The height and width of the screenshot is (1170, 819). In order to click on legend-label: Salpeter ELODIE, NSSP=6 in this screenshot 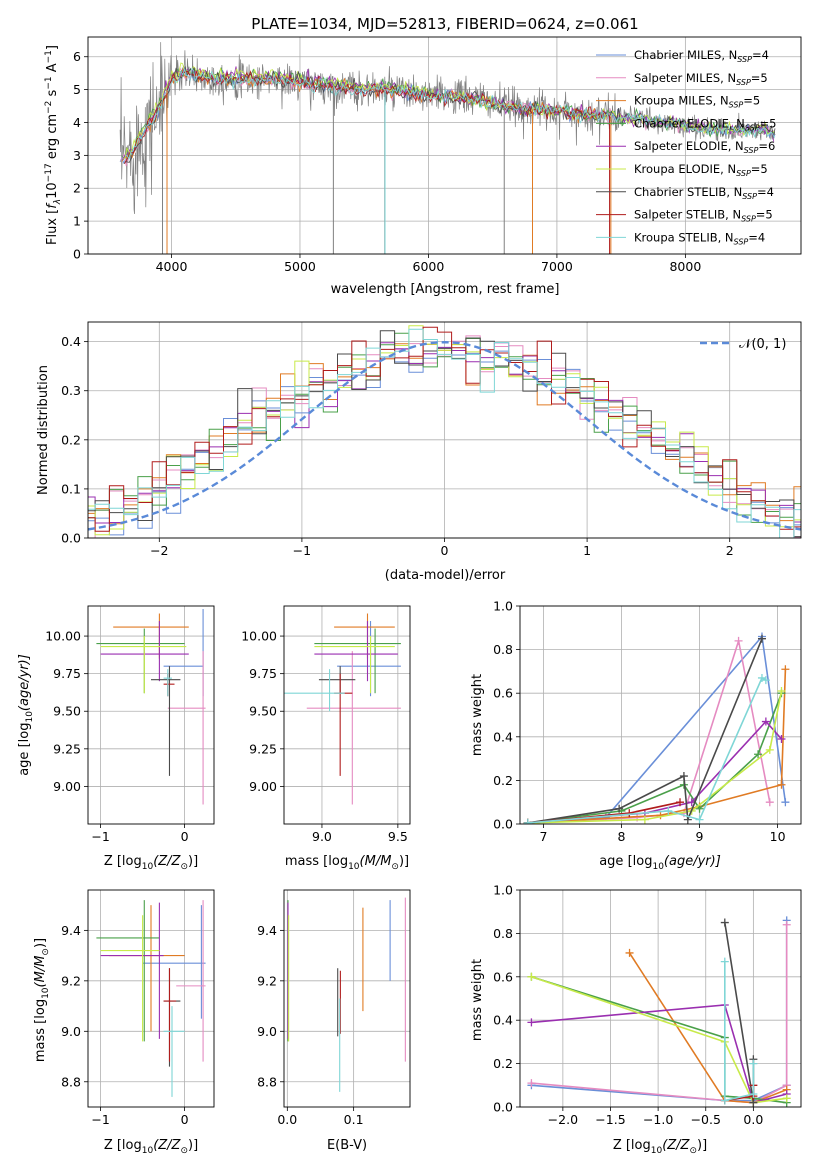, I will do `click(704, 147)`.